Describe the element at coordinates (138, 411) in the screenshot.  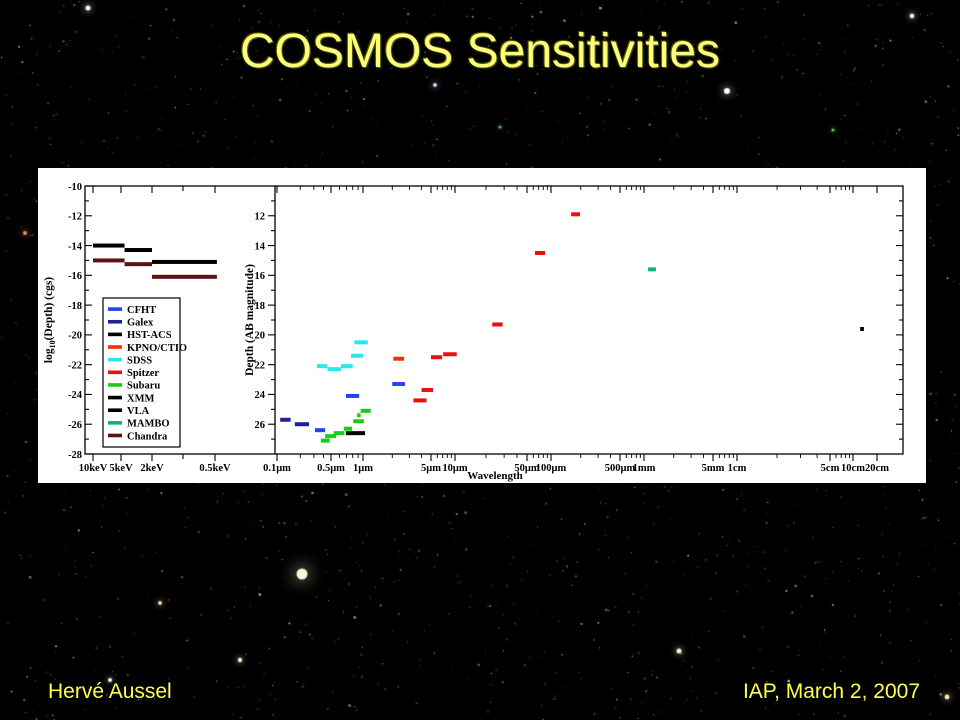
I see `legend-label-vla: VLA` at that location.